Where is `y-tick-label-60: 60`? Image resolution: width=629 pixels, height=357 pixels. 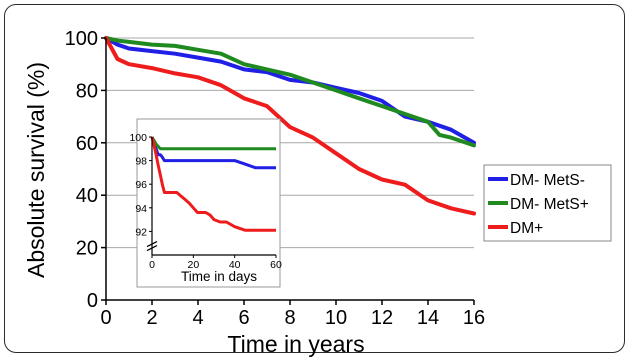
y-tick-label-60: 60 is located at coordinates (87, 144).